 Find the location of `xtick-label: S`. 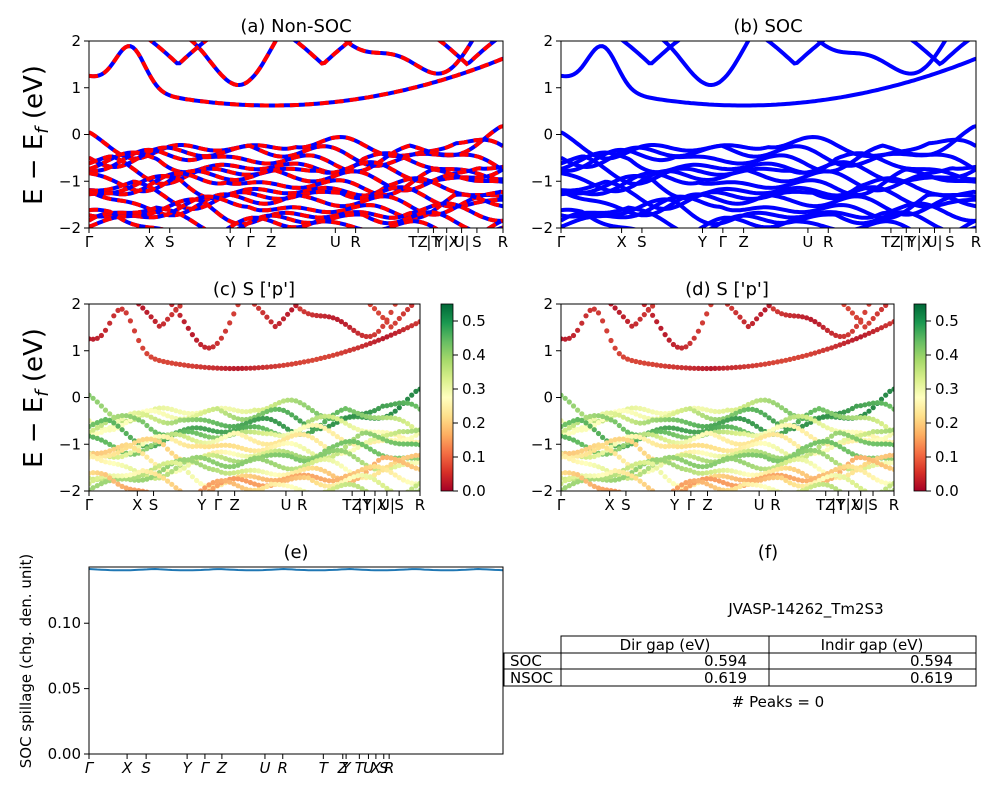

xtick-label: S is located at coordinates (154, 505).